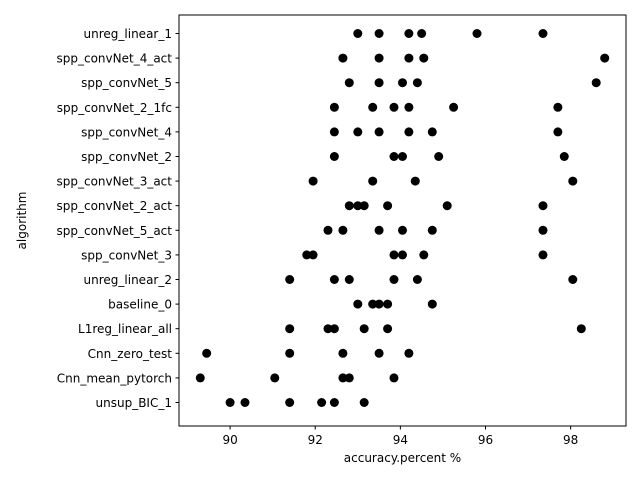 The image size is (640, 480). What do you see at coordinates (126, 83) in the screenshot?
I see `y-tick-label: spp_convNet_5` at bounding box center [126, 83].